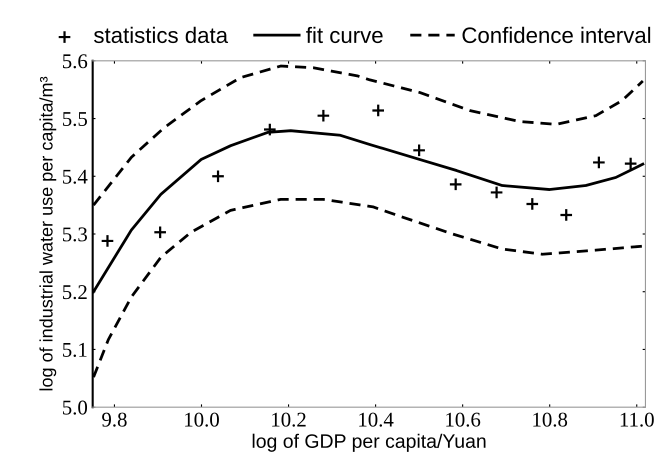 The image size is (662, 468). I want to click on legend-label: statistics data, so click(161, 35).